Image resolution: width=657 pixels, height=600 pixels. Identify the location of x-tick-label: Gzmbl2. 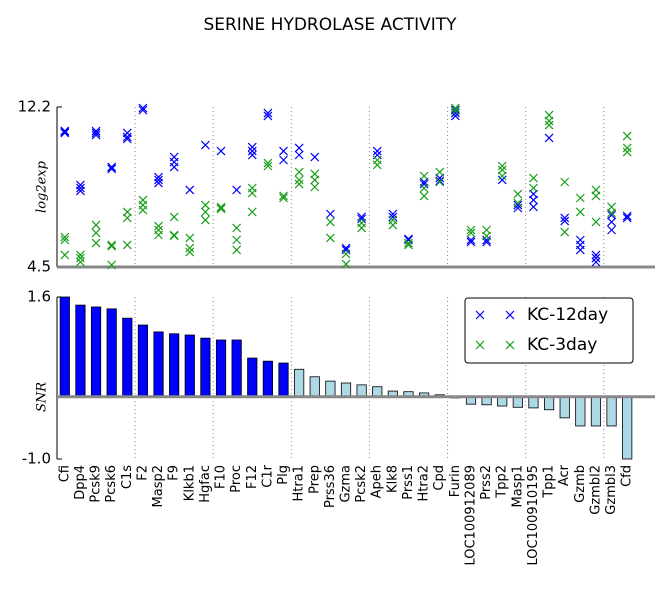
(595, 490).